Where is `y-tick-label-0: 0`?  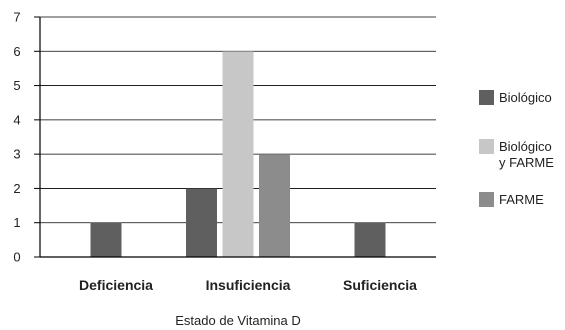
y-tick-label-0: 0 is located at coordinates (16, 257).